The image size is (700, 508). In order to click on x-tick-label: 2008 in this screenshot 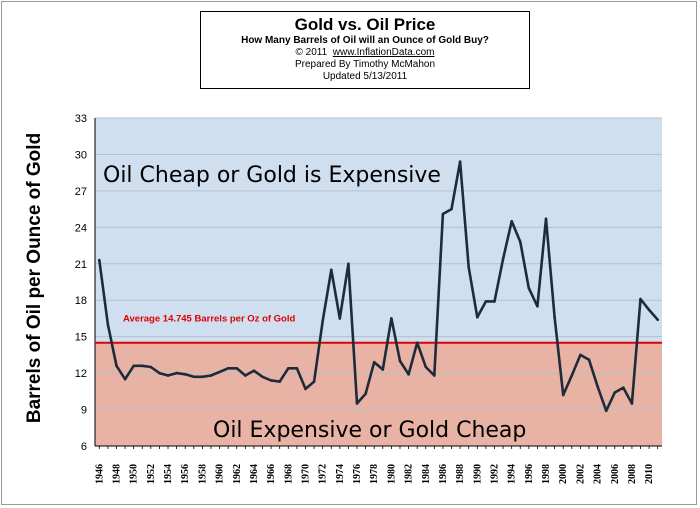, I will do `click(632, 474)`.